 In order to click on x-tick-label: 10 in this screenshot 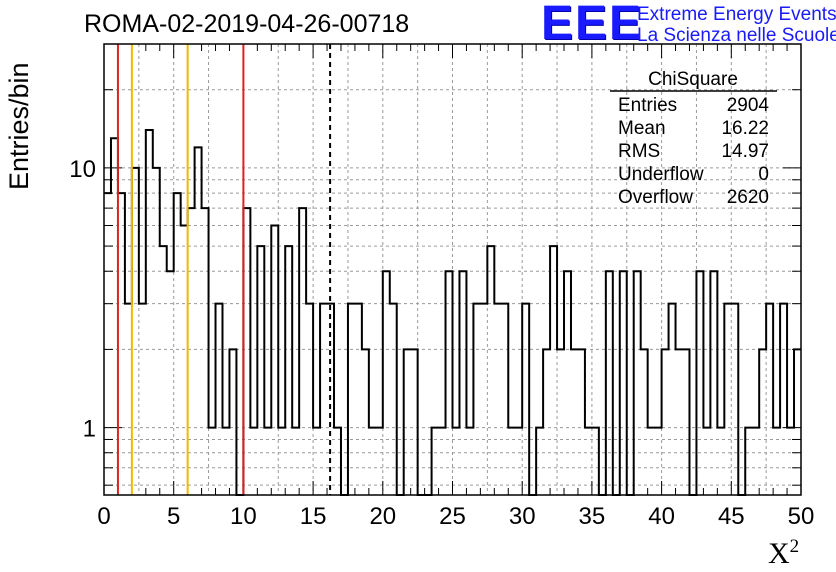, I will do `click(243, 516)`.